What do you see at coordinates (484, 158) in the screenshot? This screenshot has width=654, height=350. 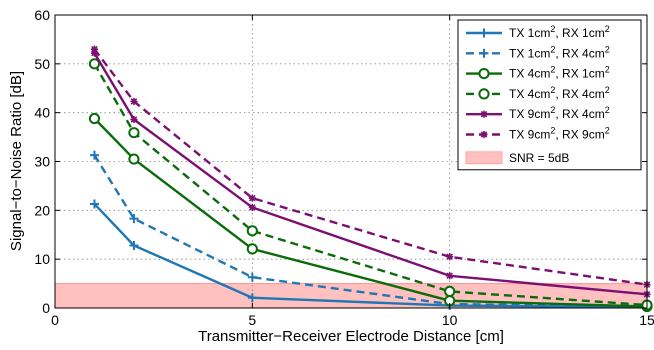 I see `legend-swatch` at bounding box center [484, 158].